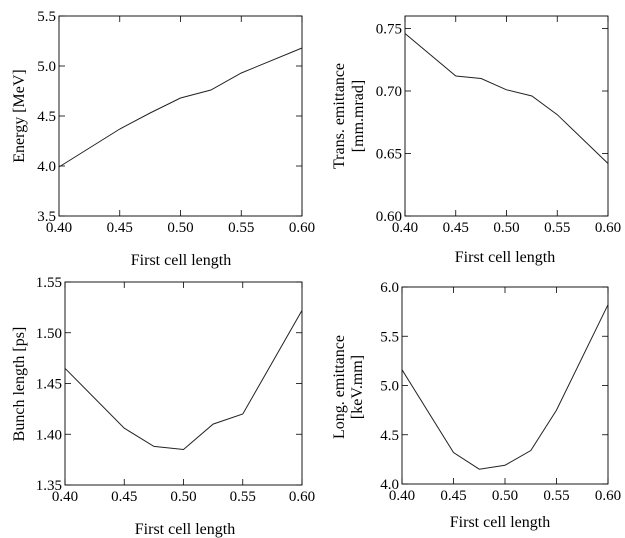  I want to click on long-emittance-series-line, so click(505, 387).